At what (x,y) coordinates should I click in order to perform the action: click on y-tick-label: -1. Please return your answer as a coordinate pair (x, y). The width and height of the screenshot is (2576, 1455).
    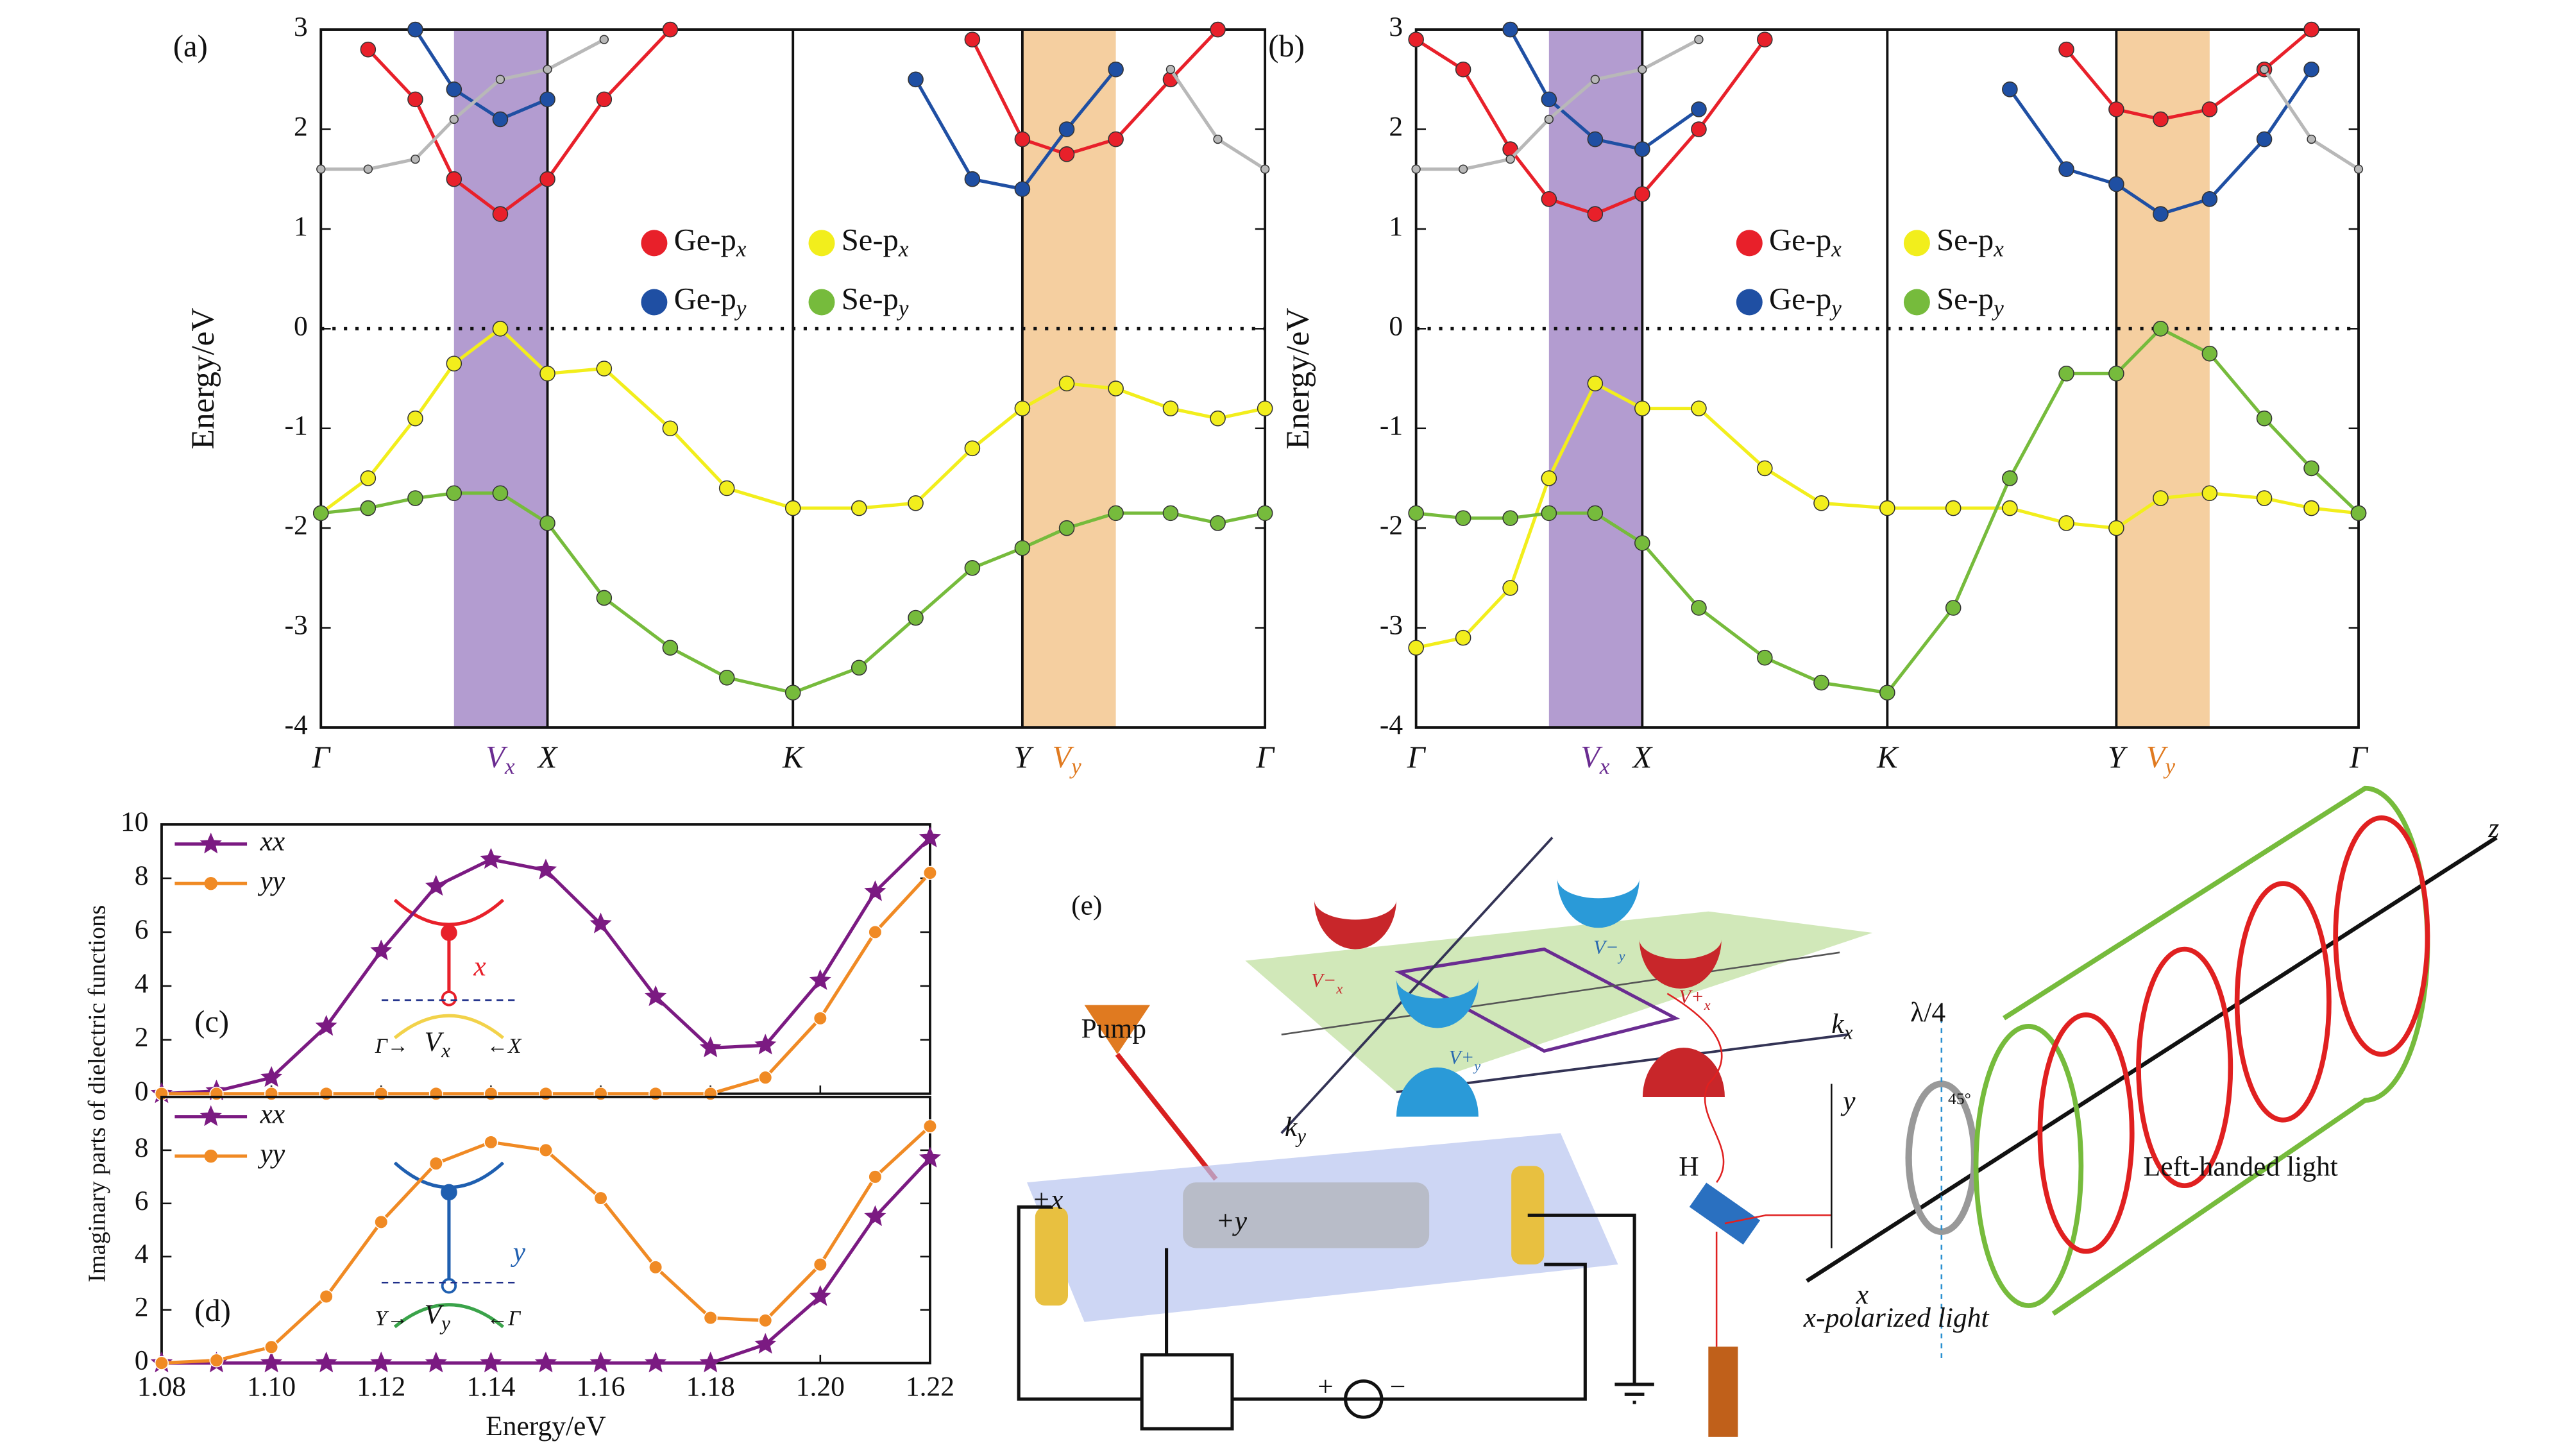
    Looking at the image, I should click on (1391, 426).